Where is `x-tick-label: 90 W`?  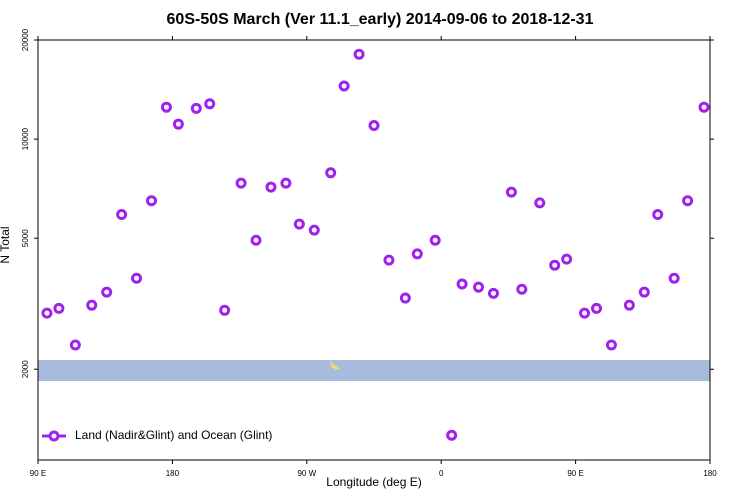
x-tick-label: 90 W is located at coordinates (306, 473).